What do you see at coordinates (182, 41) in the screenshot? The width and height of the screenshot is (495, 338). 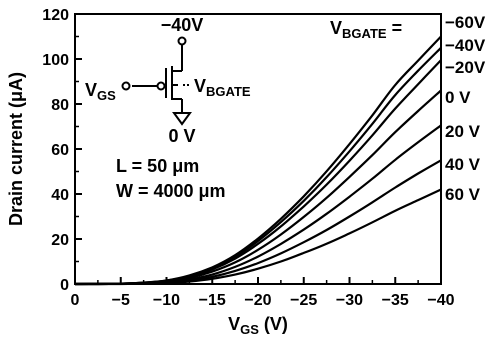 I see `drain-terminal-icon` at bounding box center [182, 41].